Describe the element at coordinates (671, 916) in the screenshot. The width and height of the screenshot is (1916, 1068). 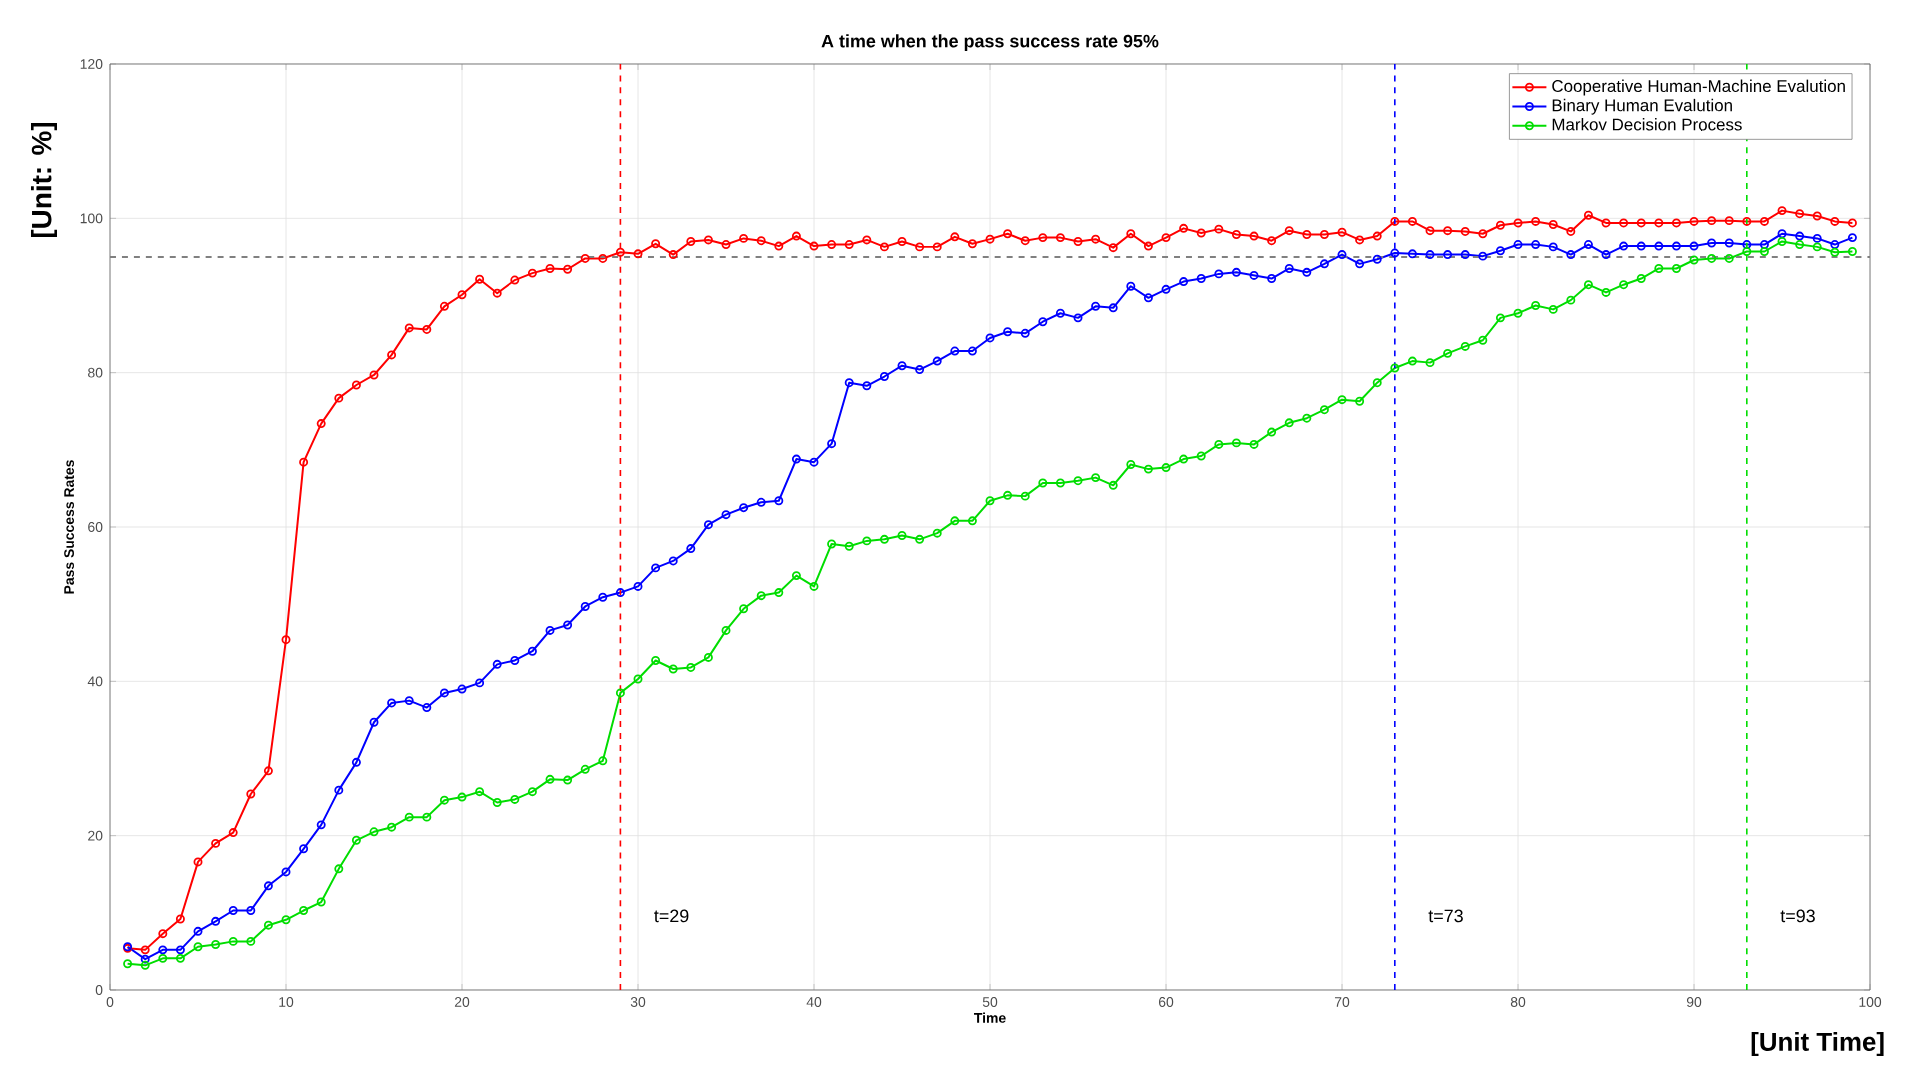
I see `ref-line-label: t=29` at that location.